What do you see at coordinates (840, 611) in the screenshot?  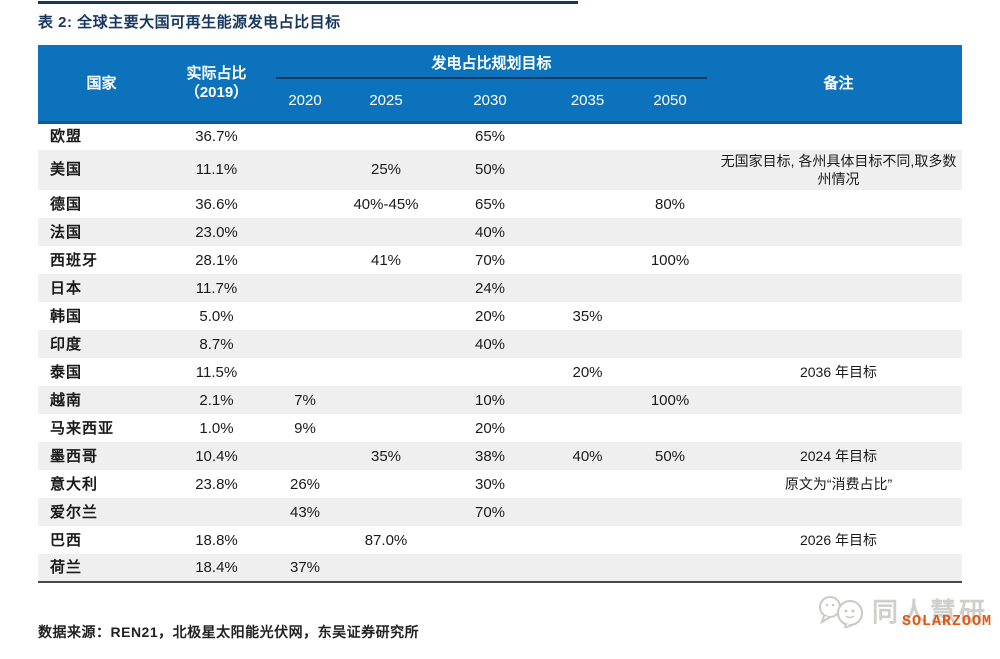 I see `chat-bubbles-icon` at bounding box center [840, 611].